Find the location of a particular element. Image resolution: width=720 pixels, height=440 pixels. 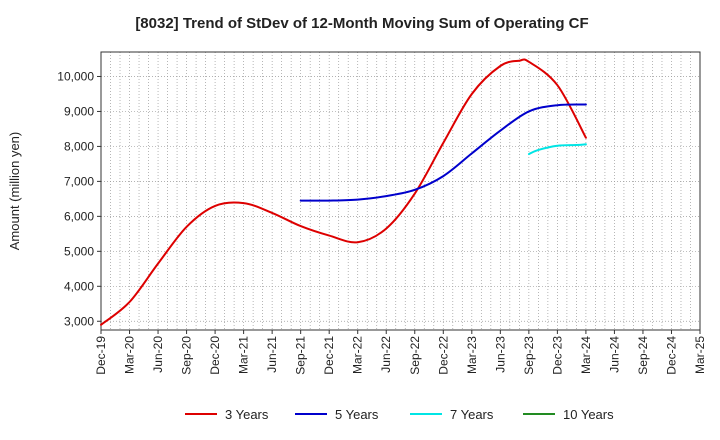

x-tick-label: Jun-23 is located at coordinates (500, 354).